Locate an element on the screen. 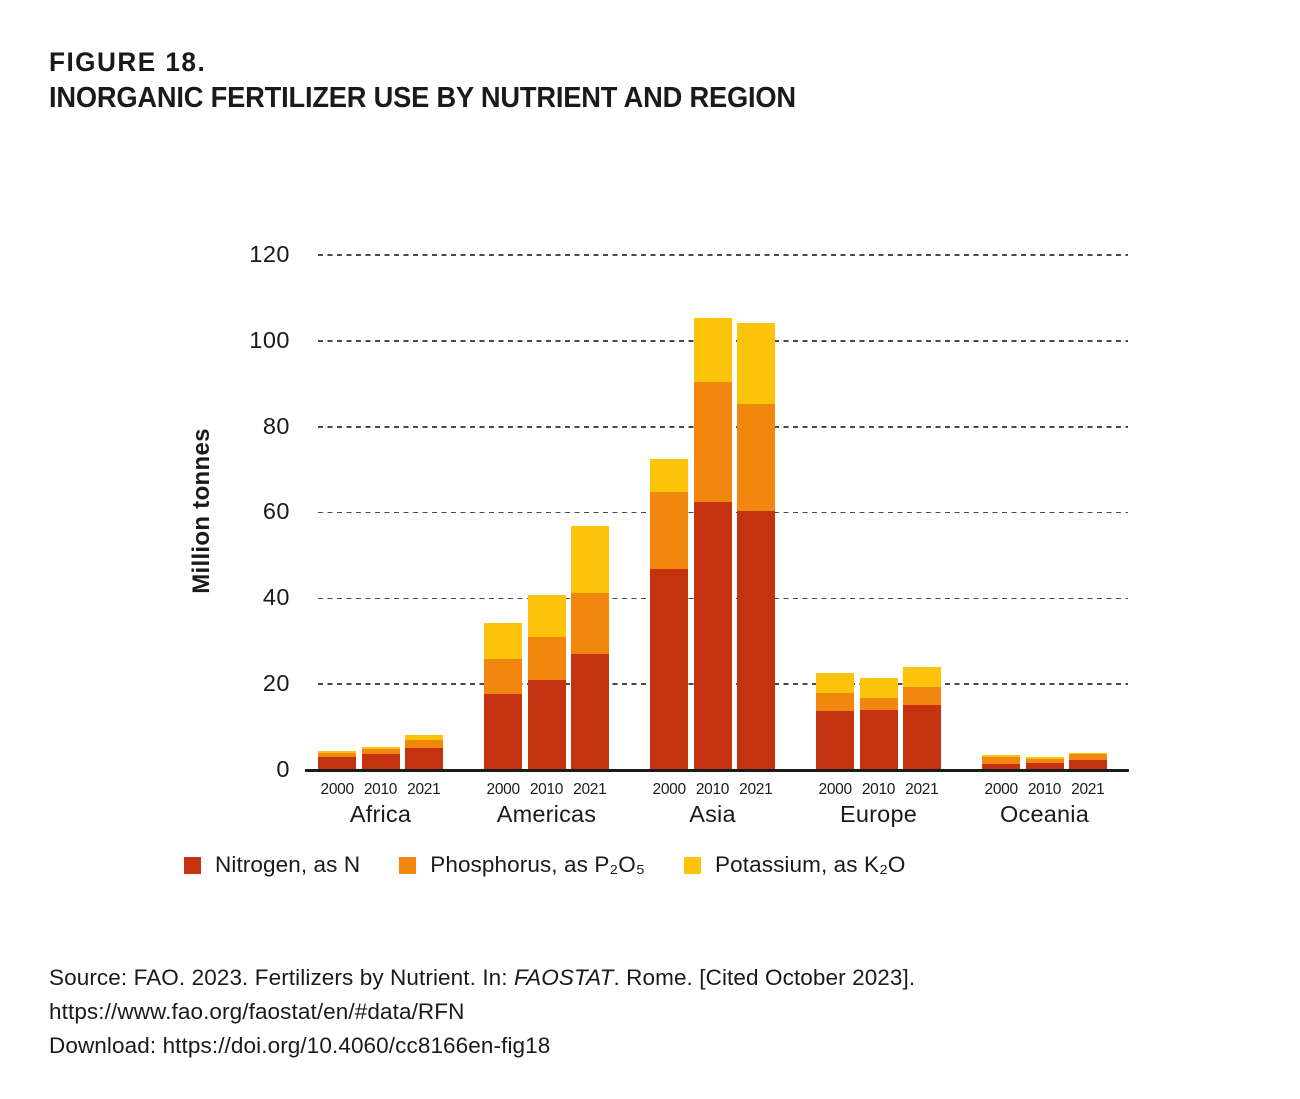 This screenshot has width=1300, height=1099. x-tick-year-oceania-2000: 2000 is located at coordinates (1001, 789).